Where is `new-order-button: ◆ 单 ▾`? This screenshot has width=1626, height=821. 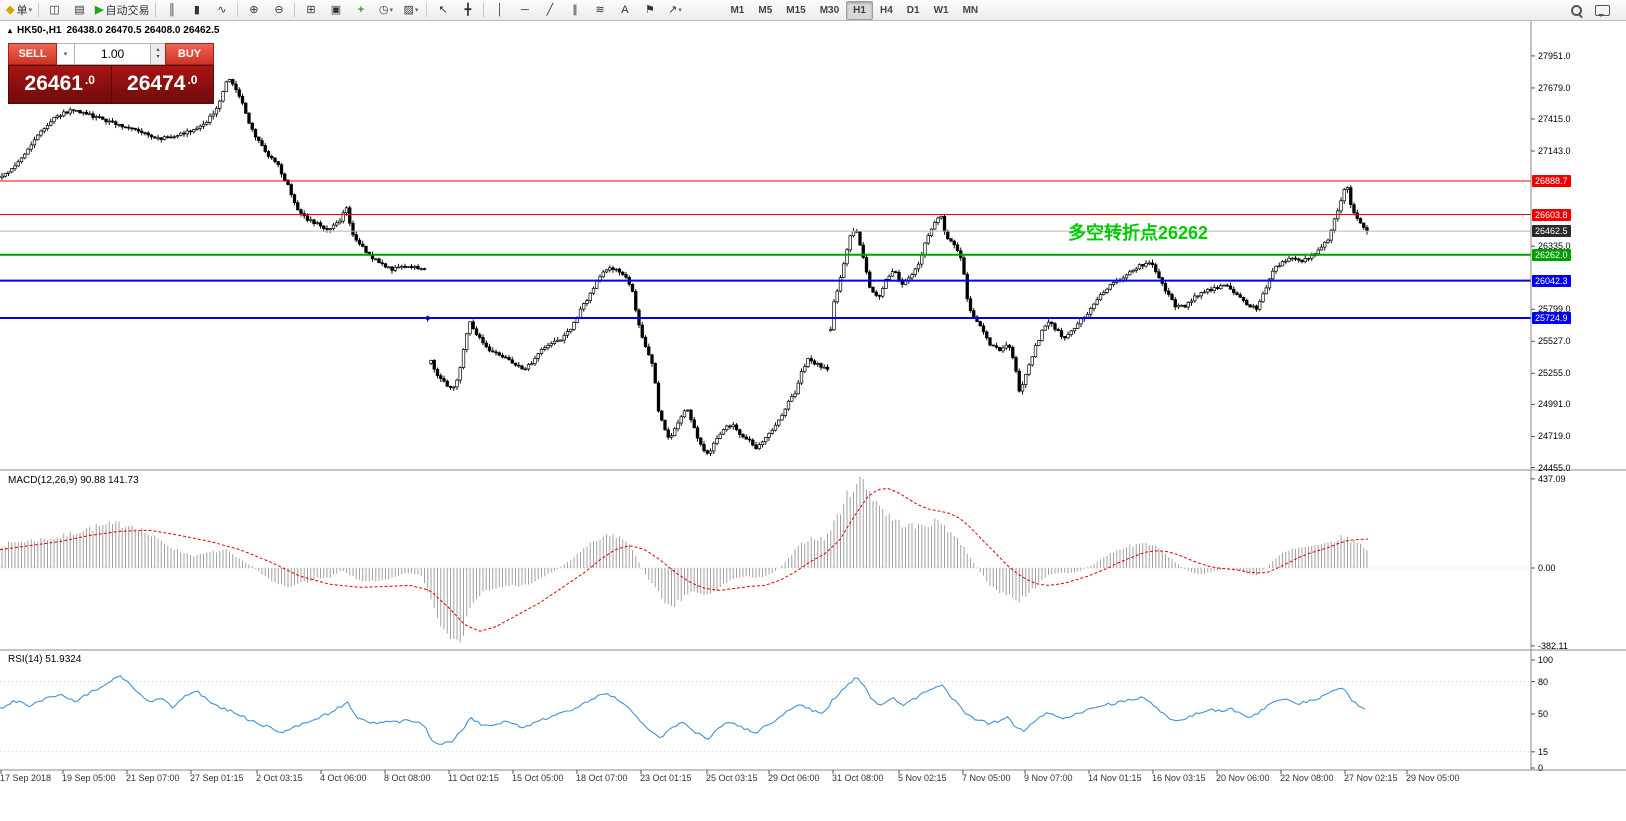
new-order-button: ◆ 单 ▾ is located at coordinates (19, 10).